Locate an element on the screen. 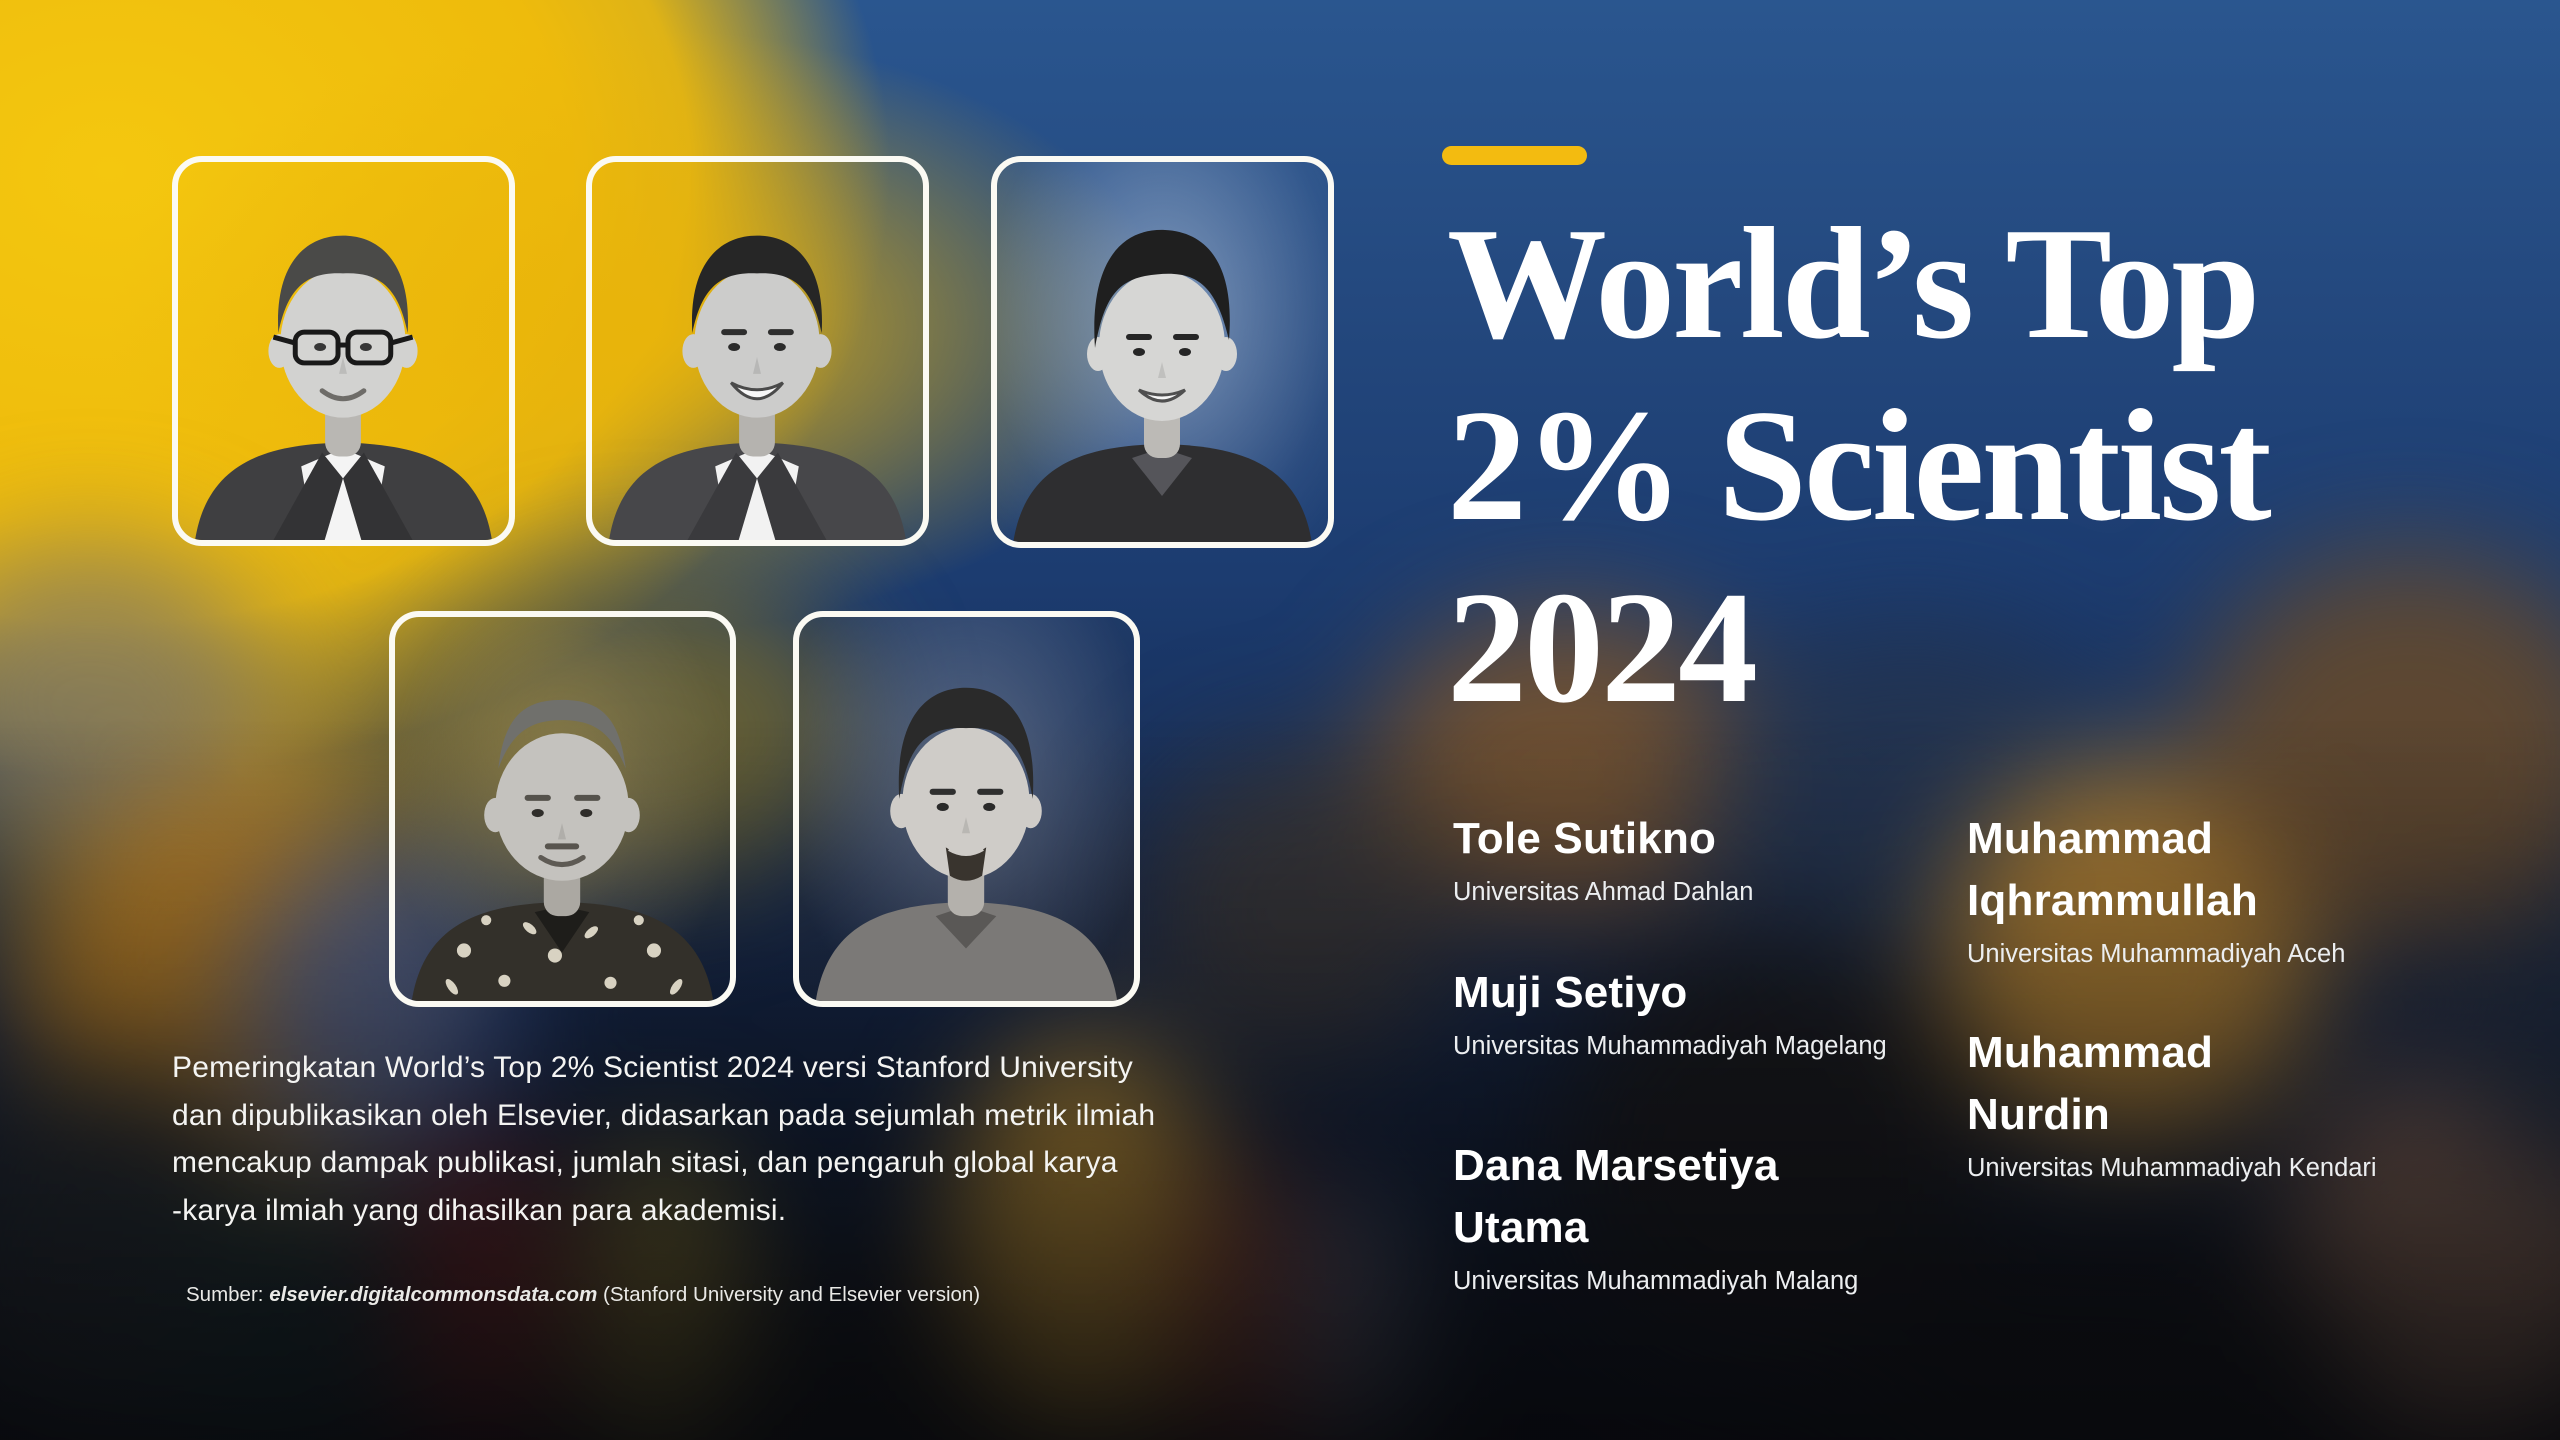 This screenshot has height=1440, width=2560. scientist-university: Universitas Muhammadiyah Aceh is located at coordinates (2156, 954).